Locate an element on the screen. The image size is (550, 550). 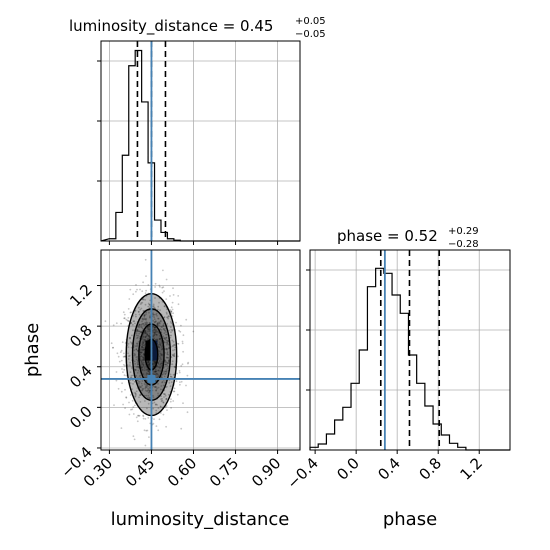
joint-xtick-label: 0.60 is located at coordinates (182, 472).